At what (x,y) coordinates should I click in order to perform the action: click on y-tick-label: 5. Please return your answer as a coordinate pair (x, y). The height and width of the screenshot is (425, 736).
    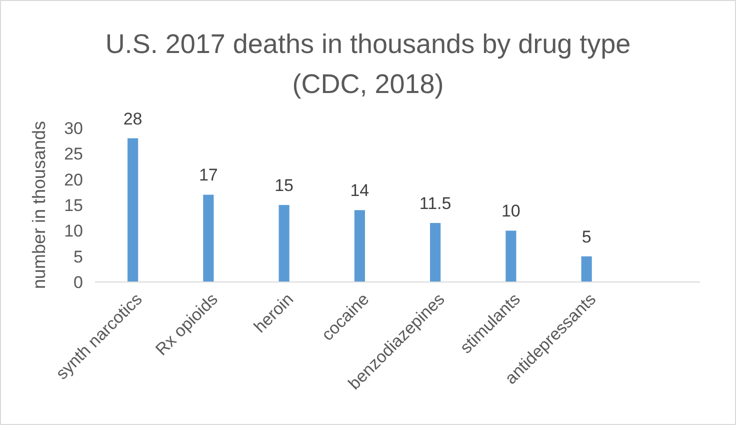
    Looking at the image, I should click on (78, 256).